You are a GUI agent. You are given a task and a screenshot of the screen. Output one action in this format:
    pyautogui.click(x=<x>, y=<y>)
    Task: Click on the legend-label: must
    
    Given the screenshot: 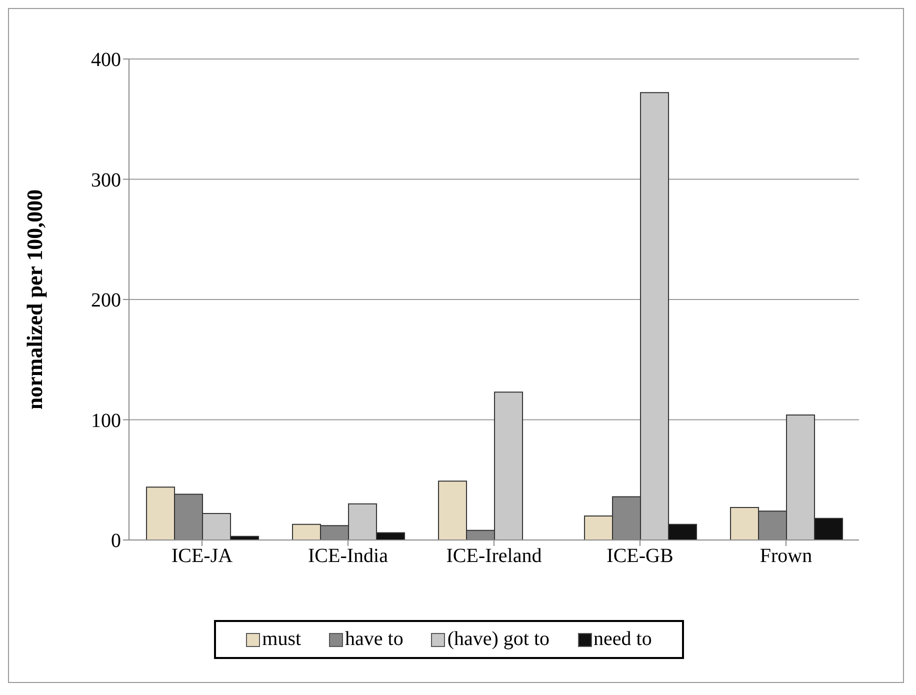 What is the action you would take?
    pyautogui.click(x=281, y=639)
    